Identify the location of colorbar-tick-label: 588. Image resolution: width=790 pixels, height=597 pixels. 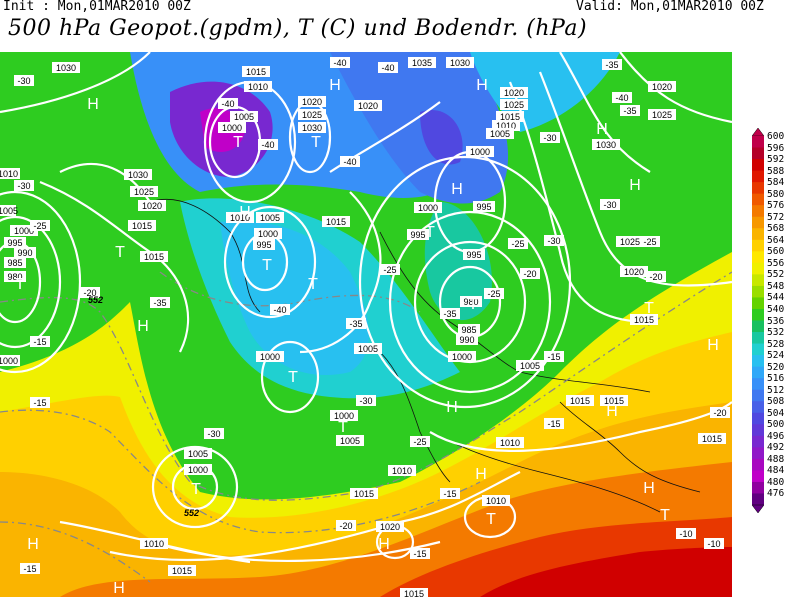
(776, 171).